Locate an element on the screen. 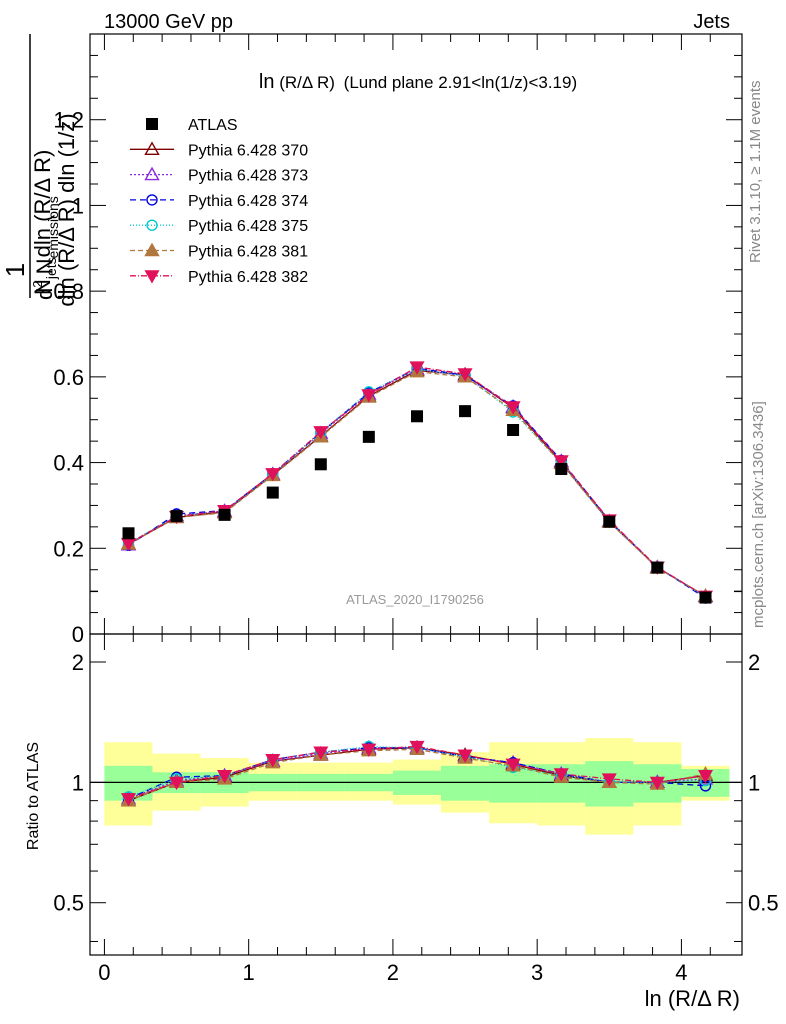 This screenshot has height=1024, width=786. y-label-n: N is located at coordinates (42, 287).